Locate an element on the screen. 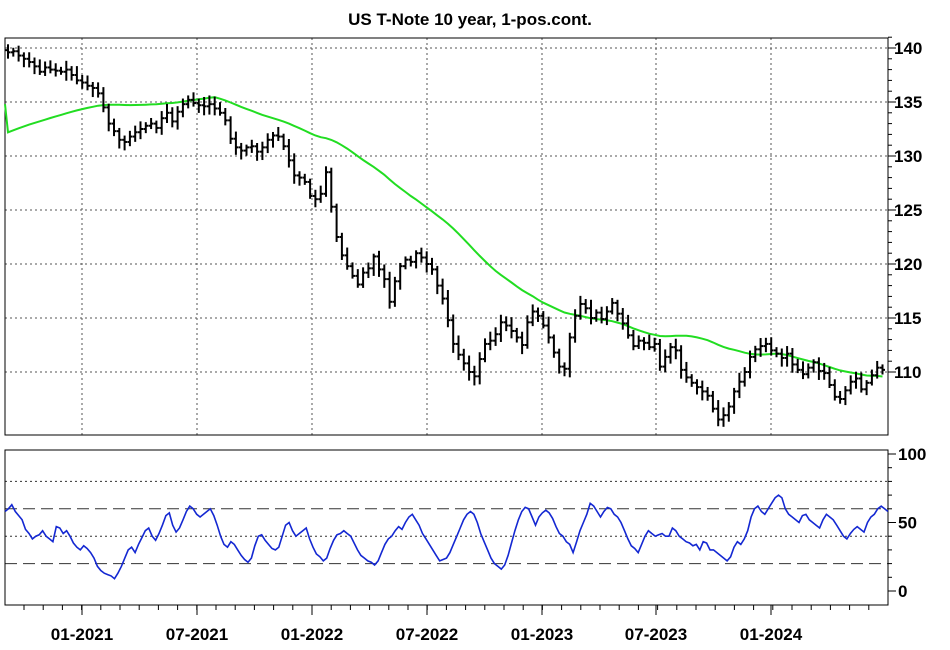 The width and height of the screenshot is (950, 650). price-tick-label: 120 is located at coordinates (908, 264).